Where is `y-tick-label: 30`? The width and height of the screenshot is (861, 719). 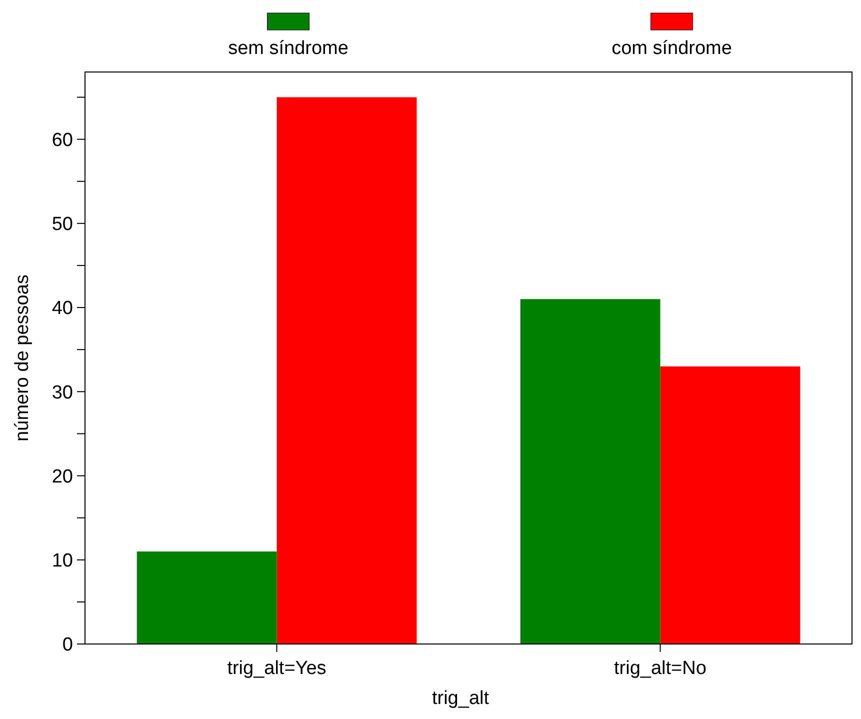 y-tick-label: 30 is located at coordinates (62, 393).